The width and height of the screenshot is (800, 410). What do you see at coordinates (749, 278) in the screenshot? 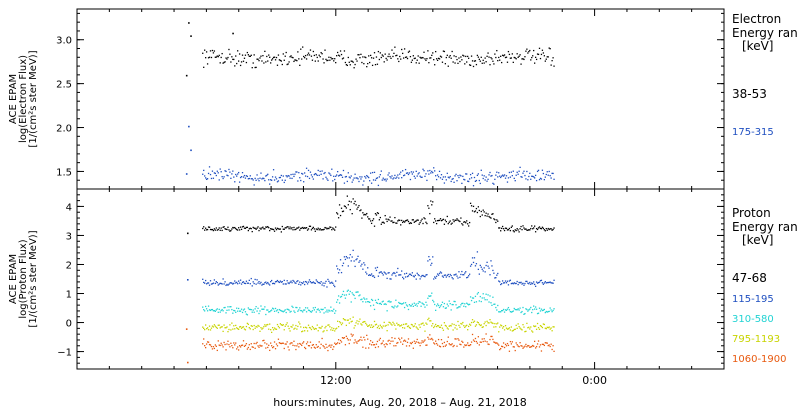
I see `legend-entry-47-68: 47-68` at bounding box center [749, 278].